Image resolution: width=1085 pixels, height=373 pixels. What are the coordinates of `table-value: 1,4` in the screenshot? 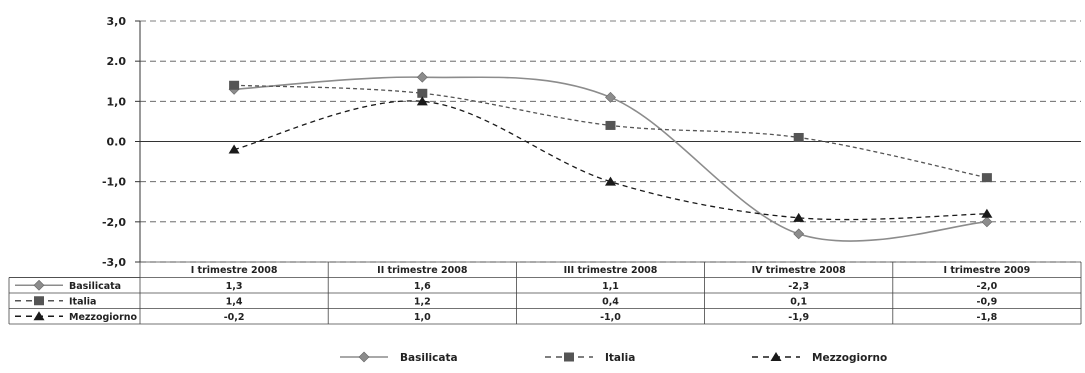 It's located at (234, 301).